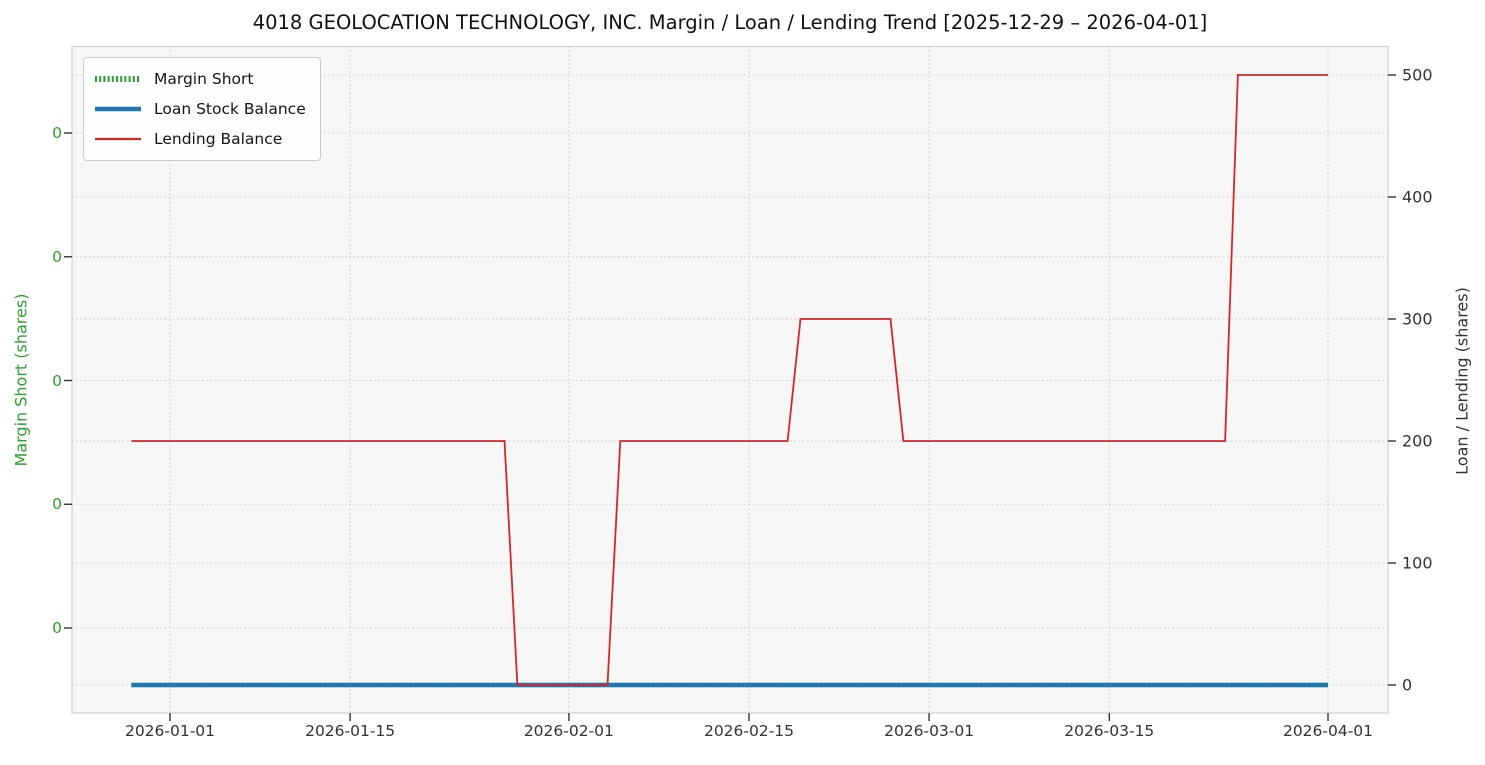 Image resolution: width=1485 pixels, height=765 pixels. Describe the element at coordinates (1109, 731) in the screenshot. I see `x-tick-label: 2026-03-15` at that location.